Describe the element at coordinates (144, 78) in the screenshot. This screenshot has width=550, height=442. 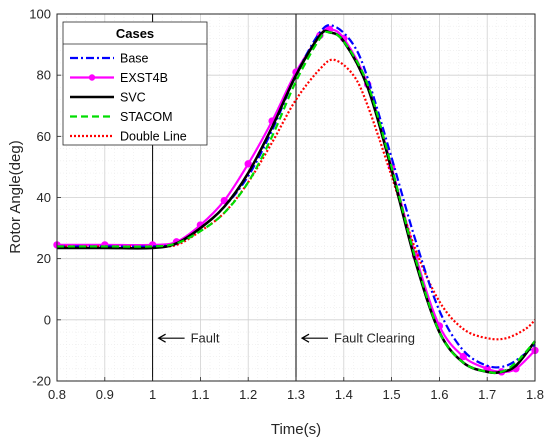
I see `legend-label: EXST4B` at that location.